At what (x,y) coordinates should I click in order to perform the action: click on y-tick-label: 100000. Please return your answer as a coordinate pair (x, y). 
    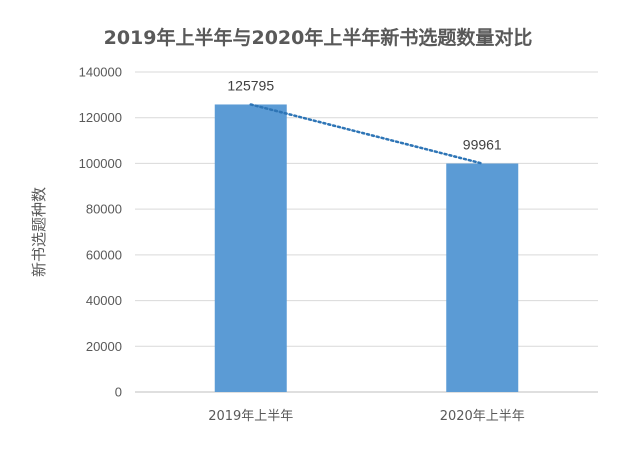
    Looking at the image, I should click on (100, 163).